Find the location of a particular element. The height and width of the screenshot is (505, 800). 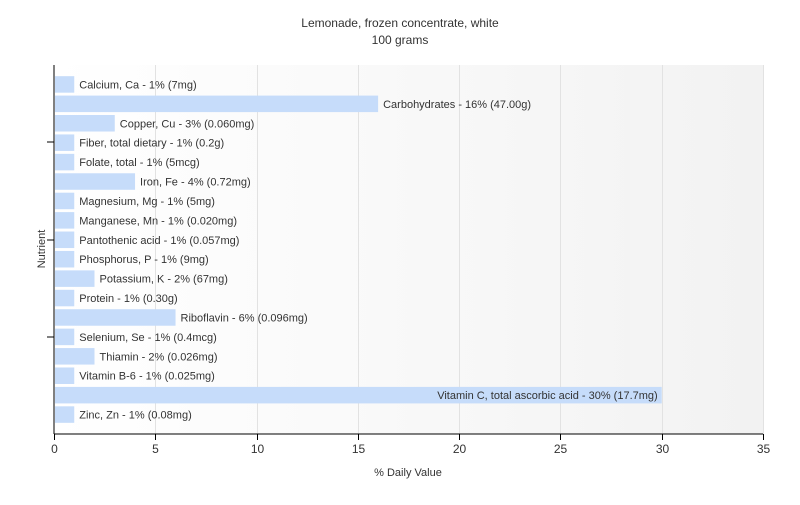

x-axis-label: % Daily Value is located at coordinates (408, 473).